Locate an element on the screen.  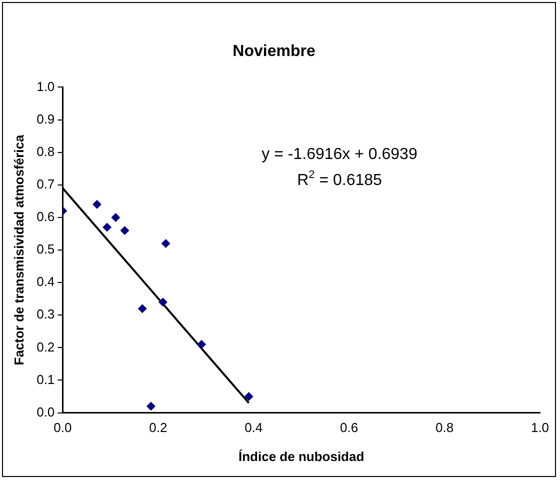
x-tick-label: 0.0 is located at coordinates (63, 428).